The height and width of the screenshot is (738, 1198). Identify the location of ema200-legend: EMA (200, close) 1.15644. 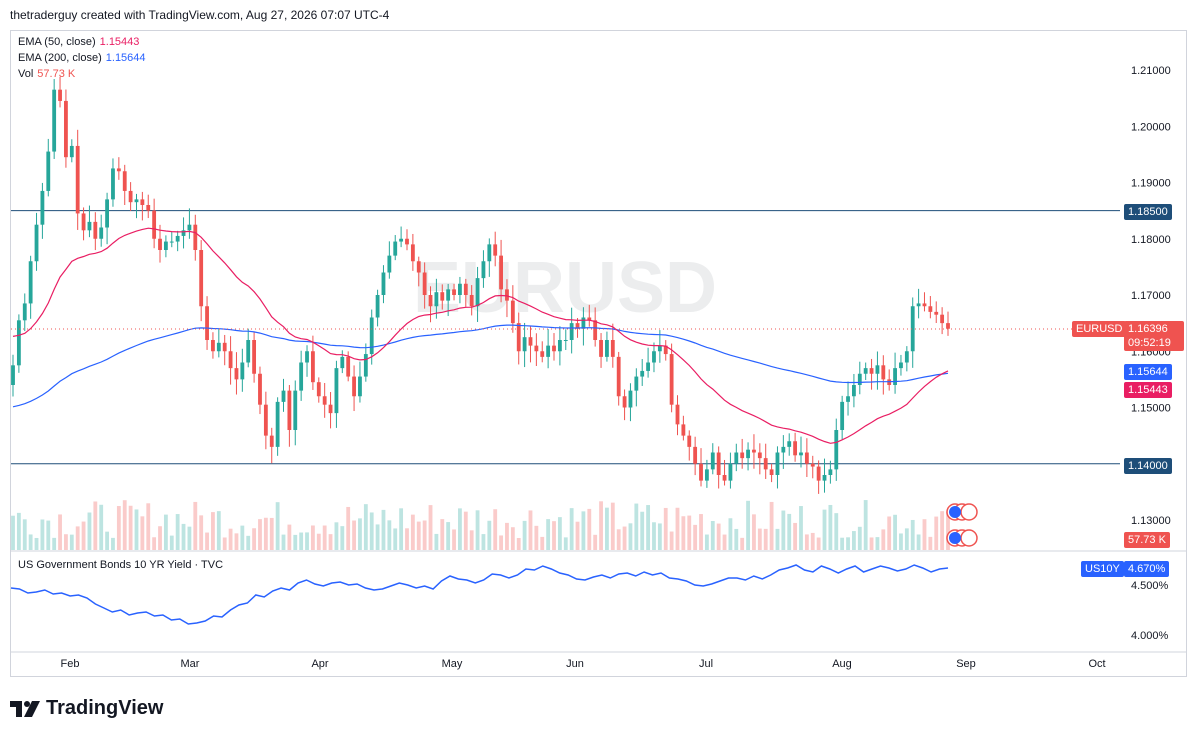
(82, 58).